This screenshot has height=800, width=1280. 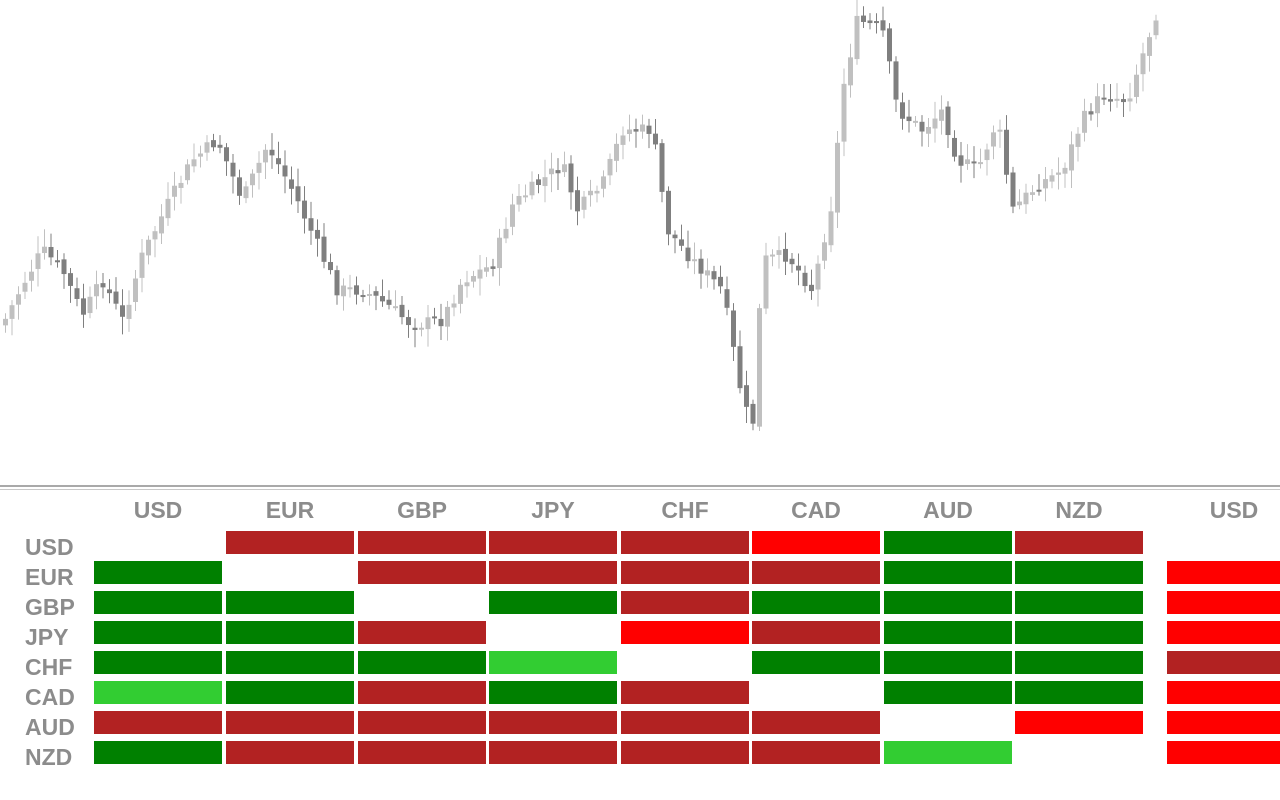 I want to click on strength-cell-usd-gbp, so click(x=422, y=542).